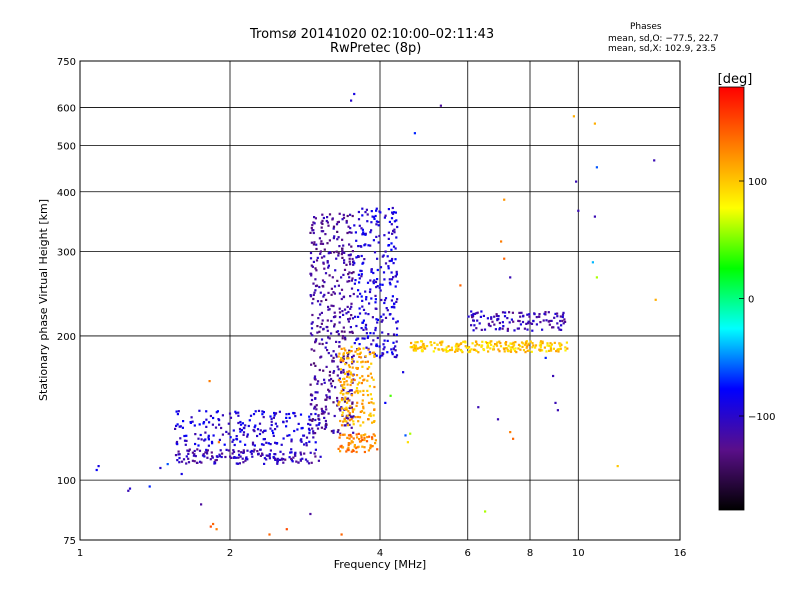  Describe the element at coordinates (66, 193) in the screenshot. I see `y-tick-label: 400` at that location.